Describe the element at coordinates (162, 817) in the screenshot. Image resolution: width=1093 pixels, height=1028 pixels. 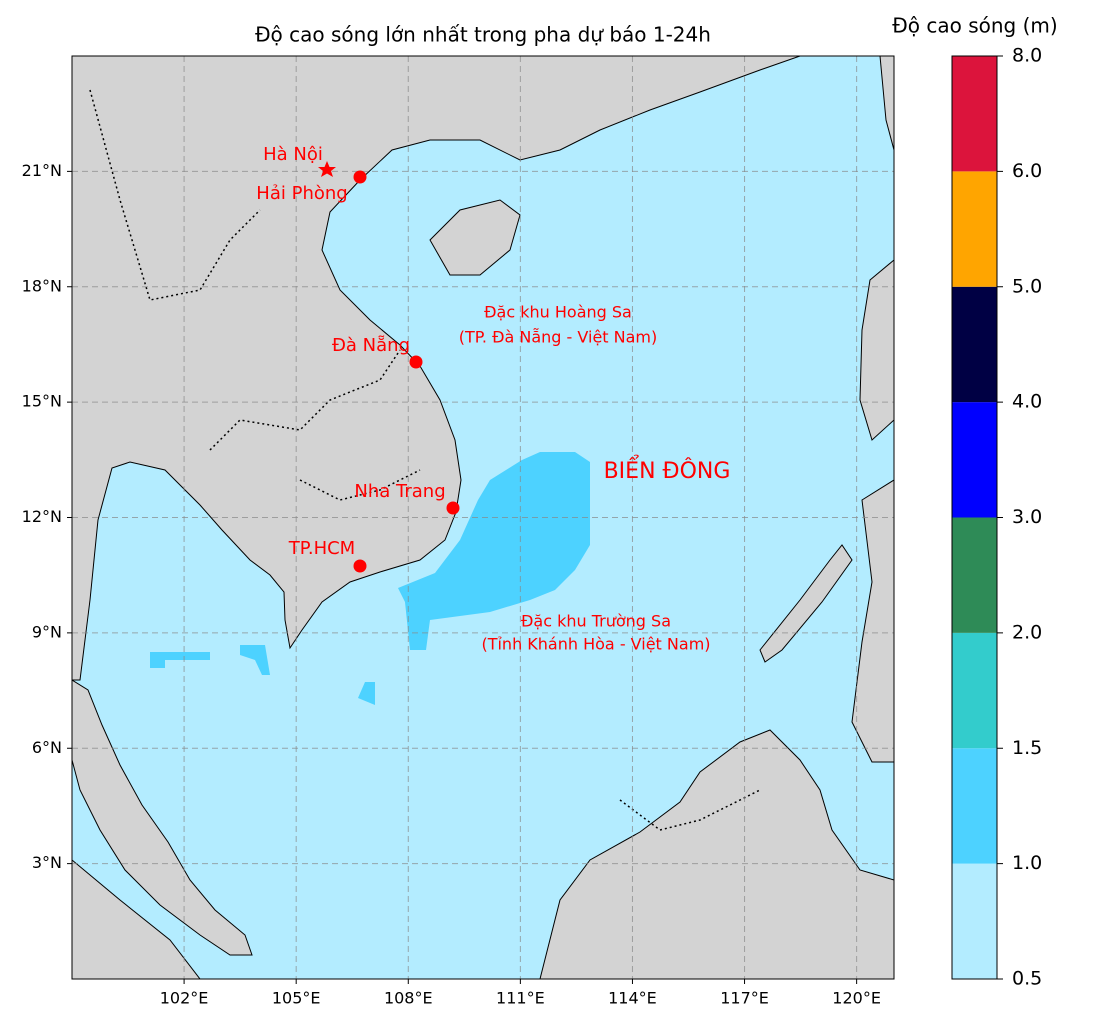
I see `malay-peninsula` at that location.